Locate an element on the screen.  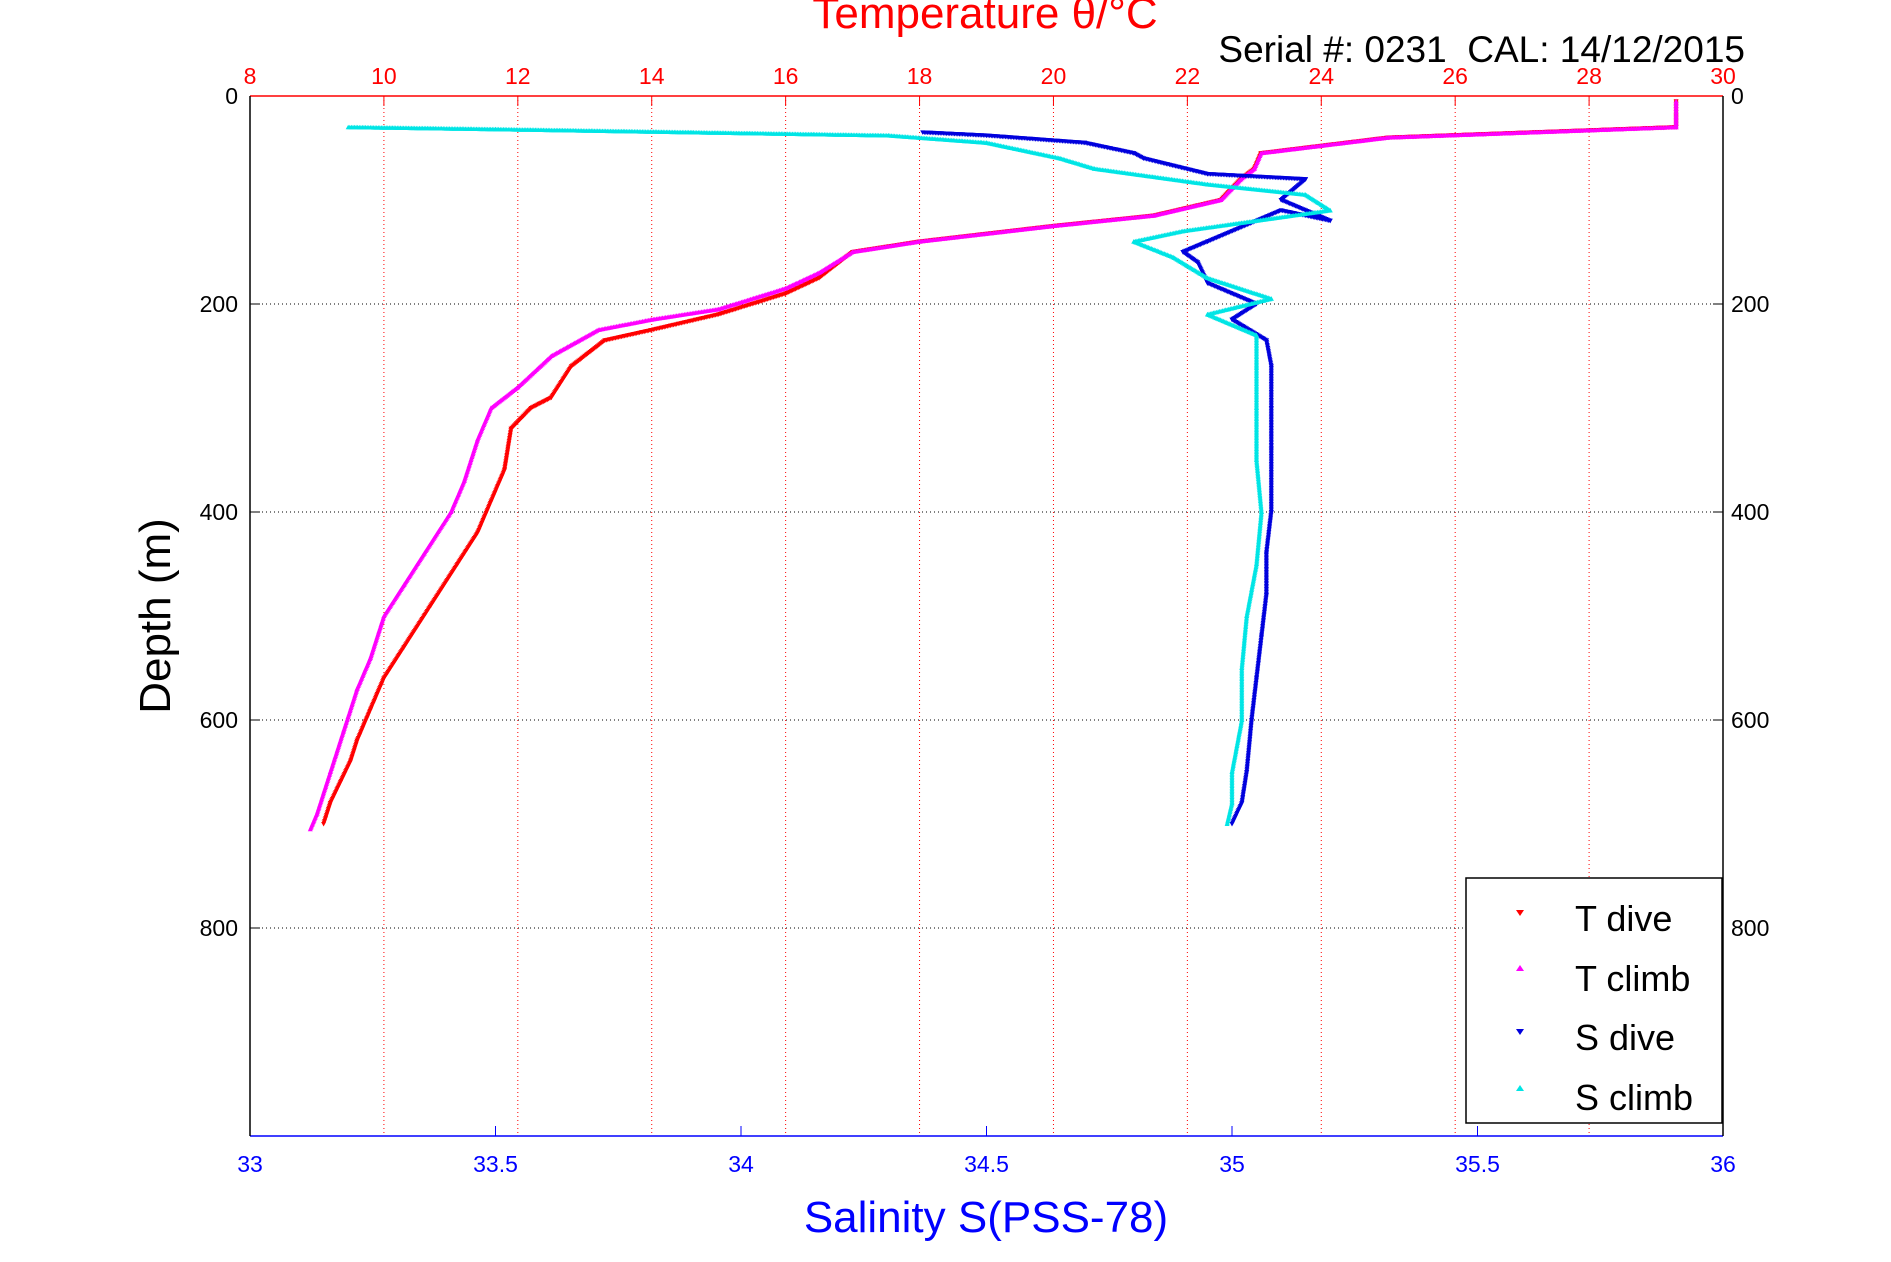
legend-marker-s-dive is located at coordinates (1520, 1032).